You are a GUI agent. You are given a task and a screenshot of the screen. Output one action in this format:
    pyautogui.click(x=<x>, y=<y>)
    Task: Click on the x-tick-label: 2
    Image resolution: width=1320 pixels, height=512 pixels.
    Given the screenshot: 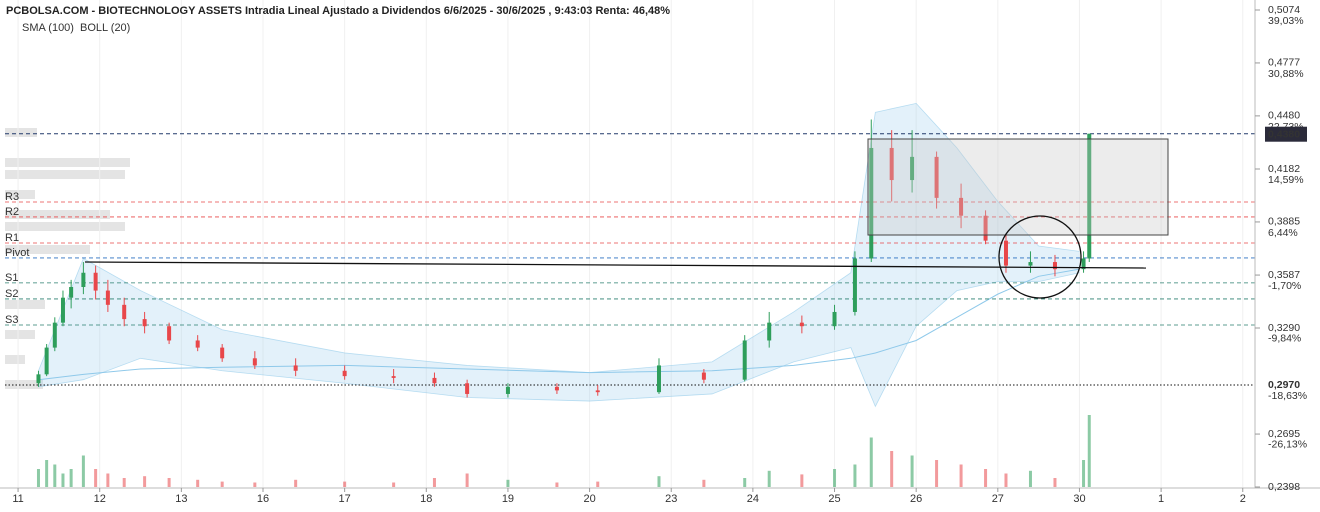 What is the action you would take?
    pyautogui.click(x=1243, y=499)
    